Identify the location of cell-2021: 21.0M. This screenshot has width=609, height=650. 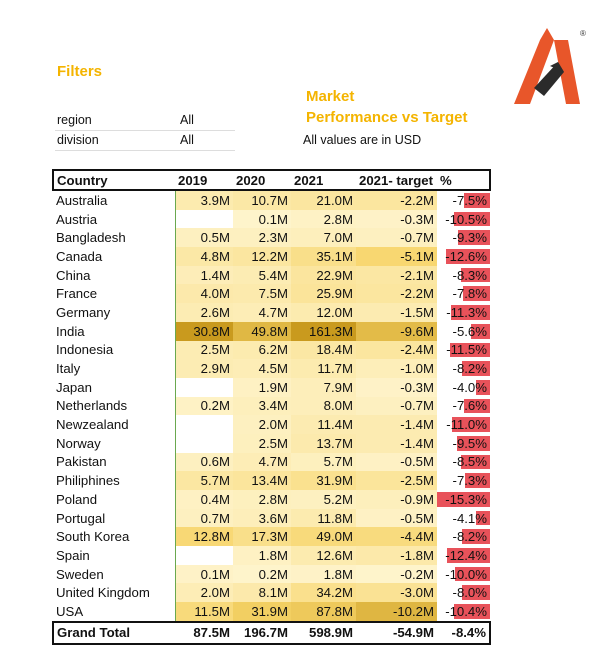
(323, 200).